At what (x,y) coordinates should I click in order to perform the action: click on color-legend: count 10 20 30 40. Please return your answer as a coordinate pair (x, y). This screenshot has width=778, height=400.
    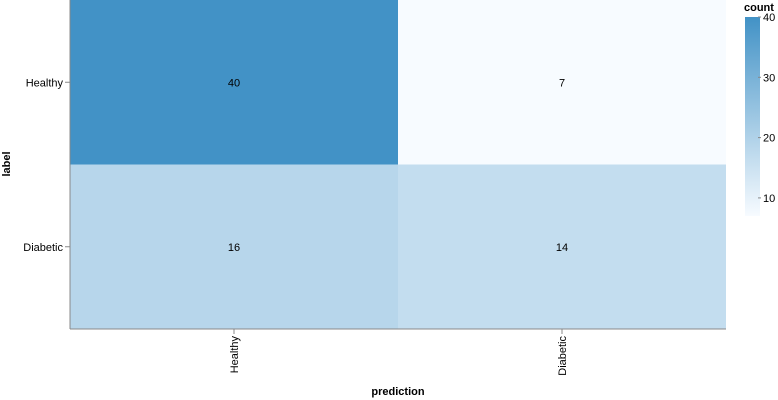
    Looking at the image, I should click on (759, 109).